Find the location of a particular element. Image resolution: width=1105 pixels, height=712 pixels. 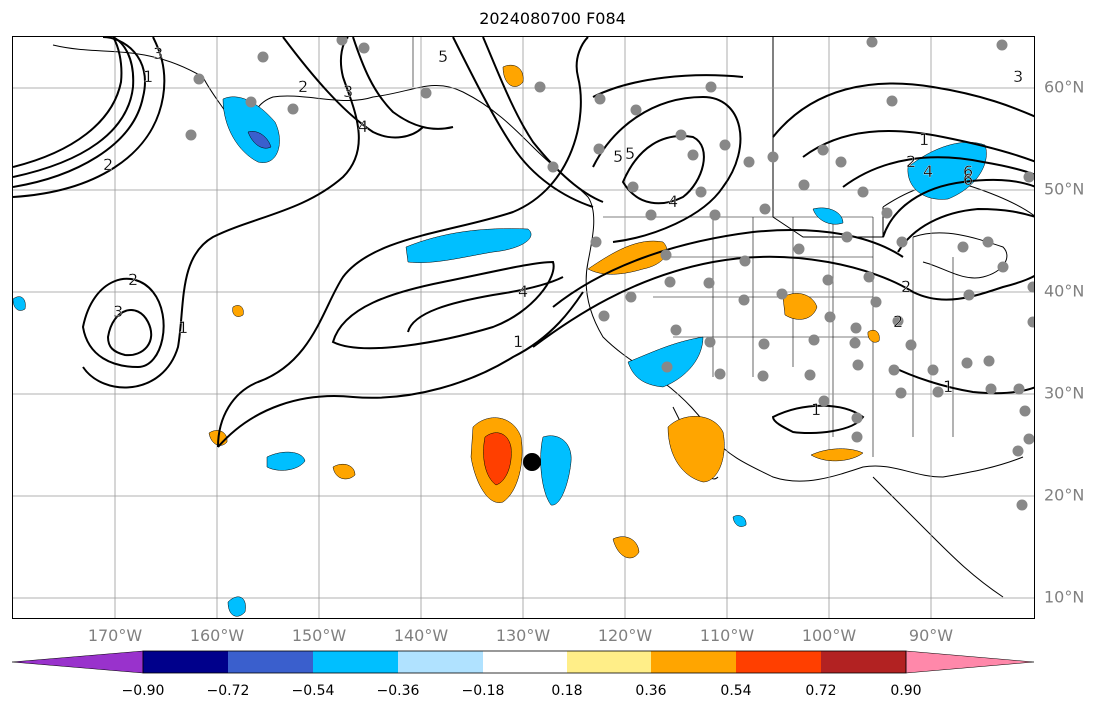

map-title: 2024080700 F084 is located at coordinates (552, 18).